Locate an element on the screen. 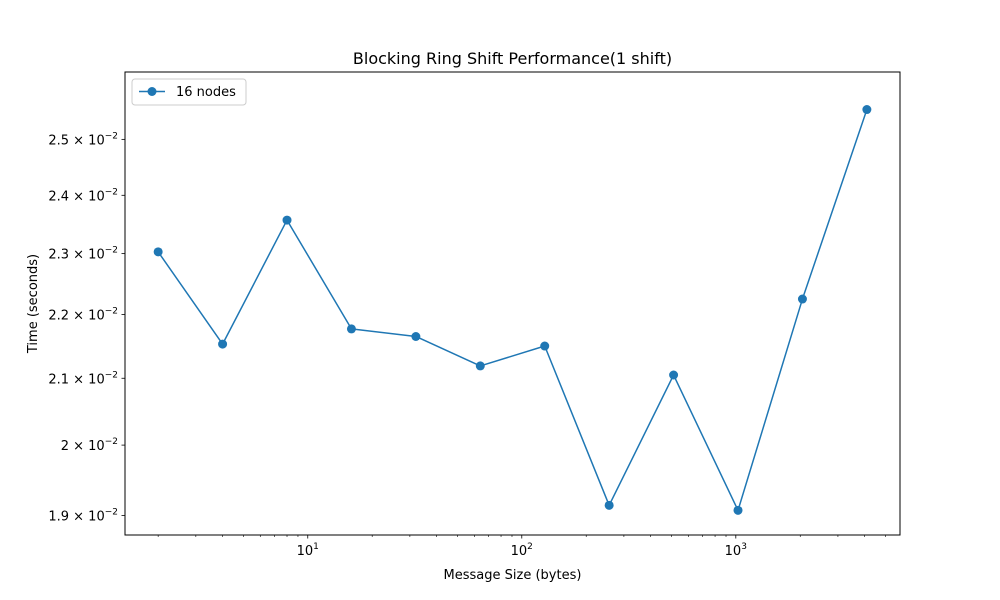  y-tick-label: 2.4 × 10⁻² is located at coordinates (83, 195).